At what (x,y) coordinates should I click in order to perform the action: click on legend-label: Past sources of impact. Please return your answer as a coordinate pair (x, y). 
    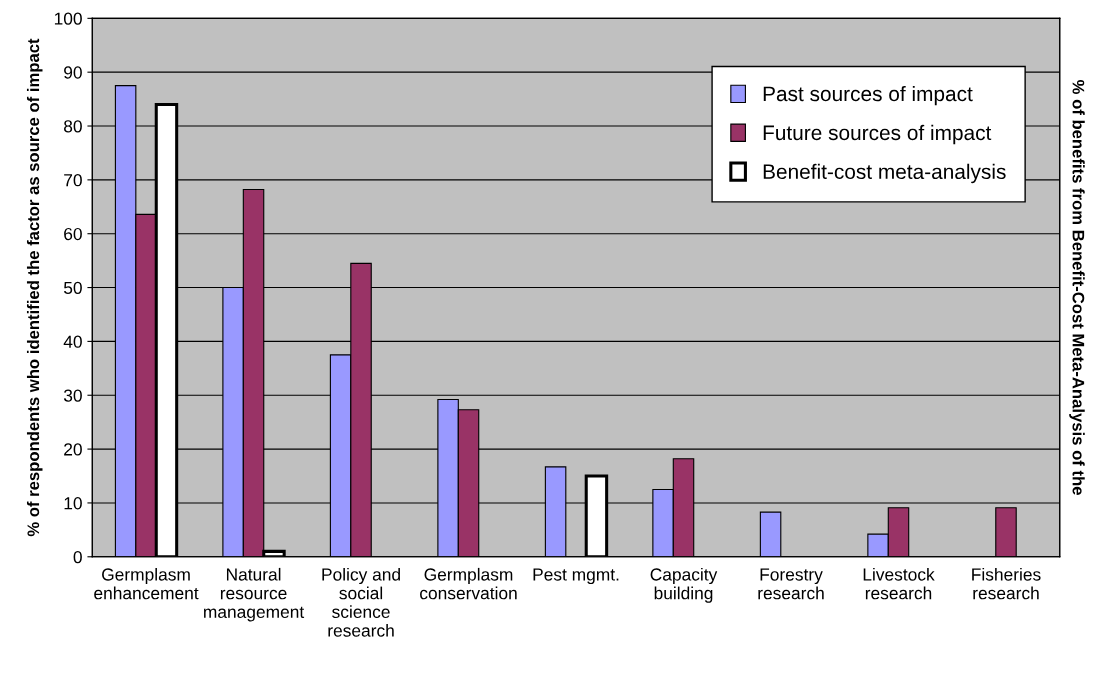
    Looking at the image, I should click on (868, 95).